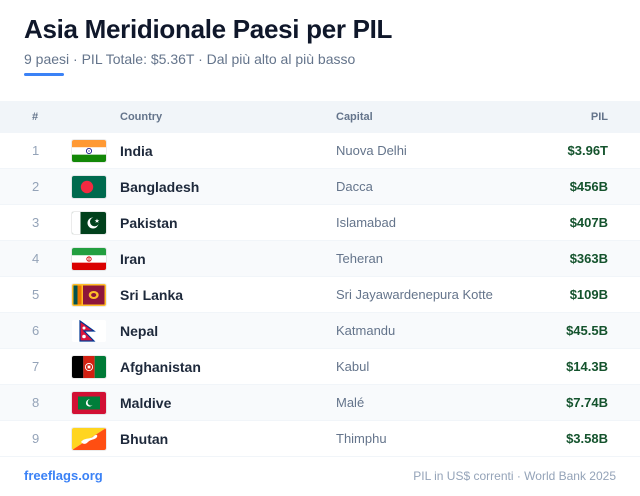 This screenshot has height=496, width=640. I want to click on sri-lanka-flag-icon, so click(89, 294).